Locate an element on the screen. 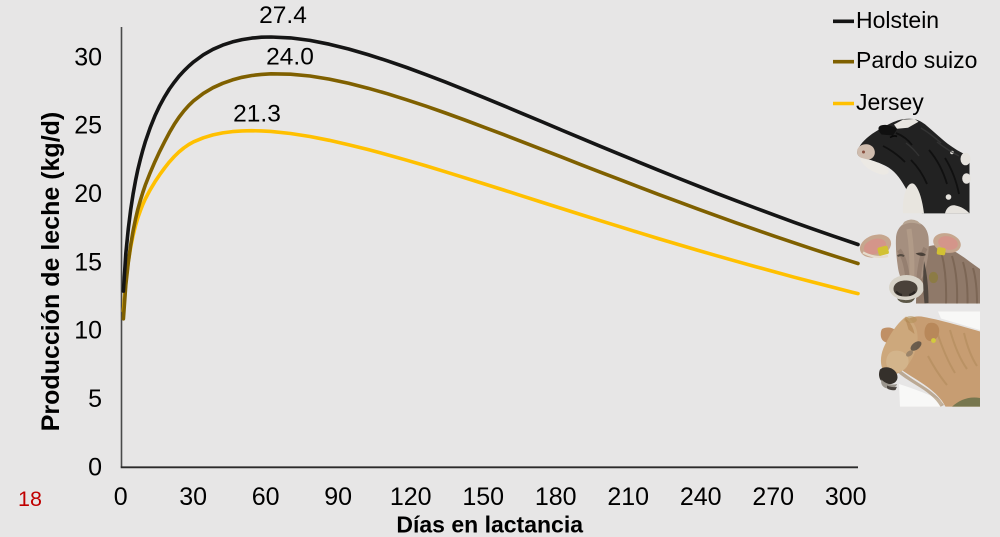  svg-text: 240 is located at coordinates (701, 497).